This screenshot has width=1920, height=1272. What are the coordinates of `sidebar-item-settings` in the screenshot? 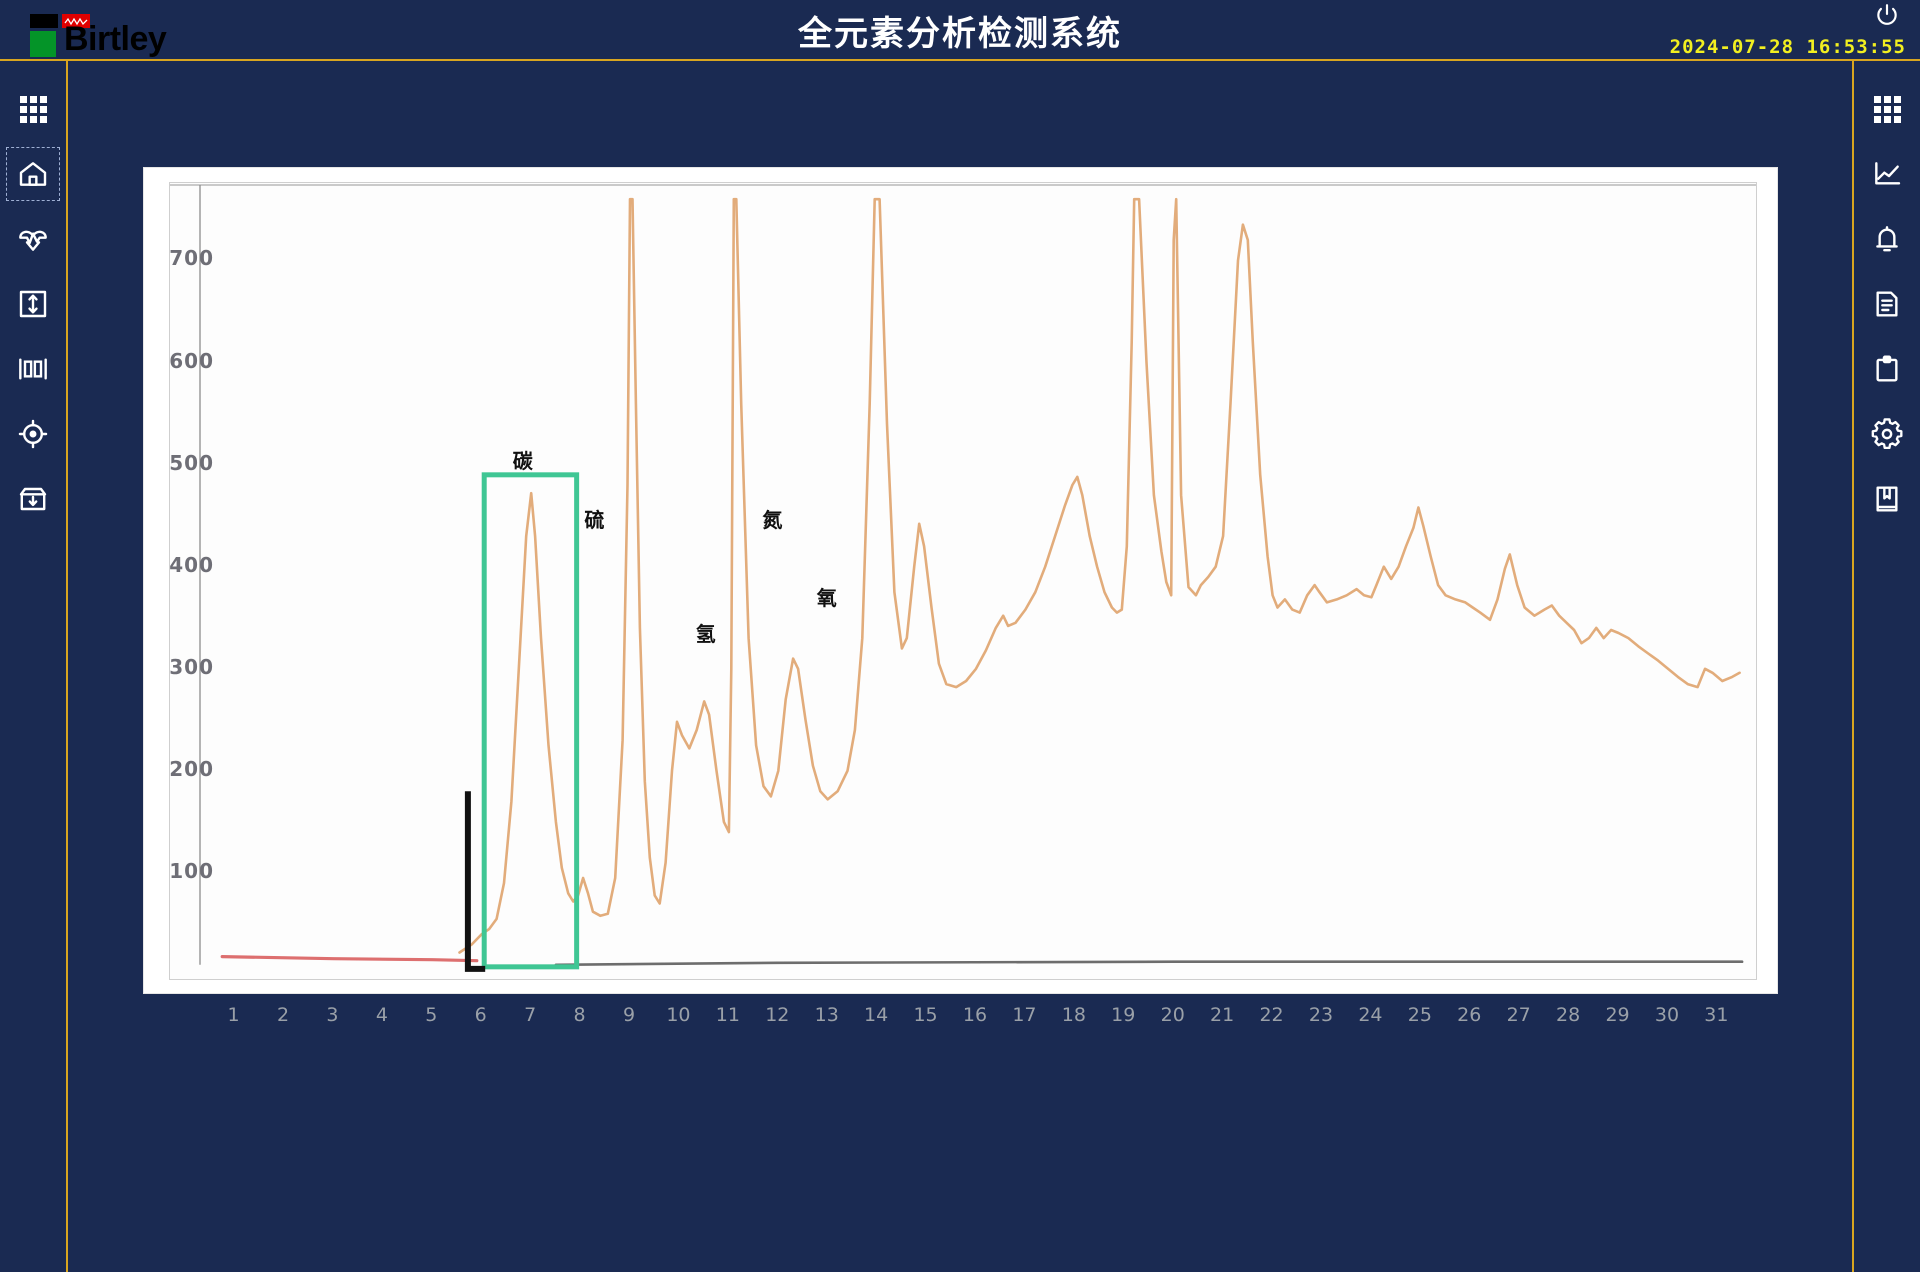 It's located at (1887, 434).